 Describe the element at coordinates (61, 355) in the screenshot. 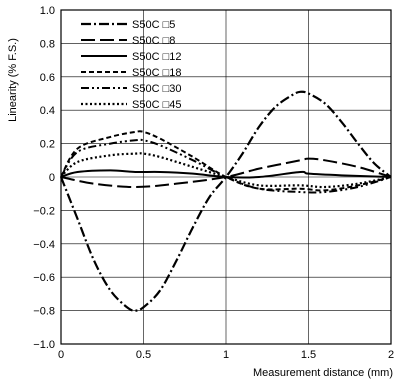

I see `x-tick-label: 0` at that location.